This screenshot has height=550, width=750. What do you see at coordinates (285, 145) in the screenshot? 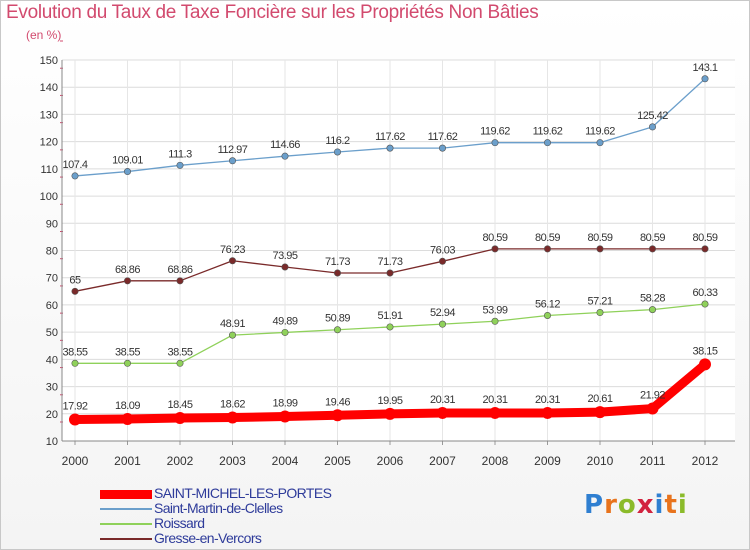
I see `data-label: 114.66` at bounding box center [285, 145].